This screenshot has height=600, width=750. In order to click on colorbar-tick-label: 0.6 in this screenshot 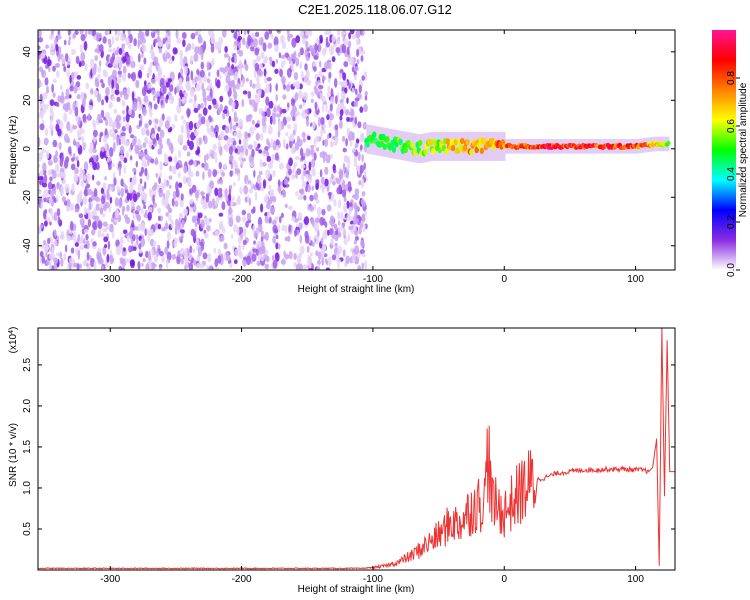, I will do `click(731, 126)`.